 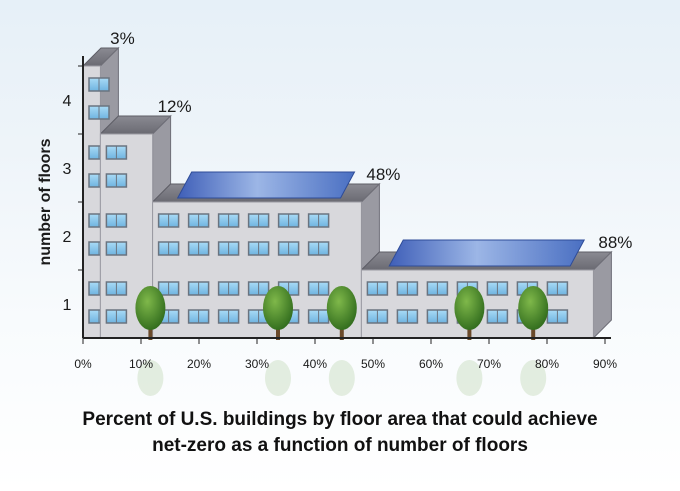 I want to click on data-label-4-floors: 3%, so click(x=122, y=38).